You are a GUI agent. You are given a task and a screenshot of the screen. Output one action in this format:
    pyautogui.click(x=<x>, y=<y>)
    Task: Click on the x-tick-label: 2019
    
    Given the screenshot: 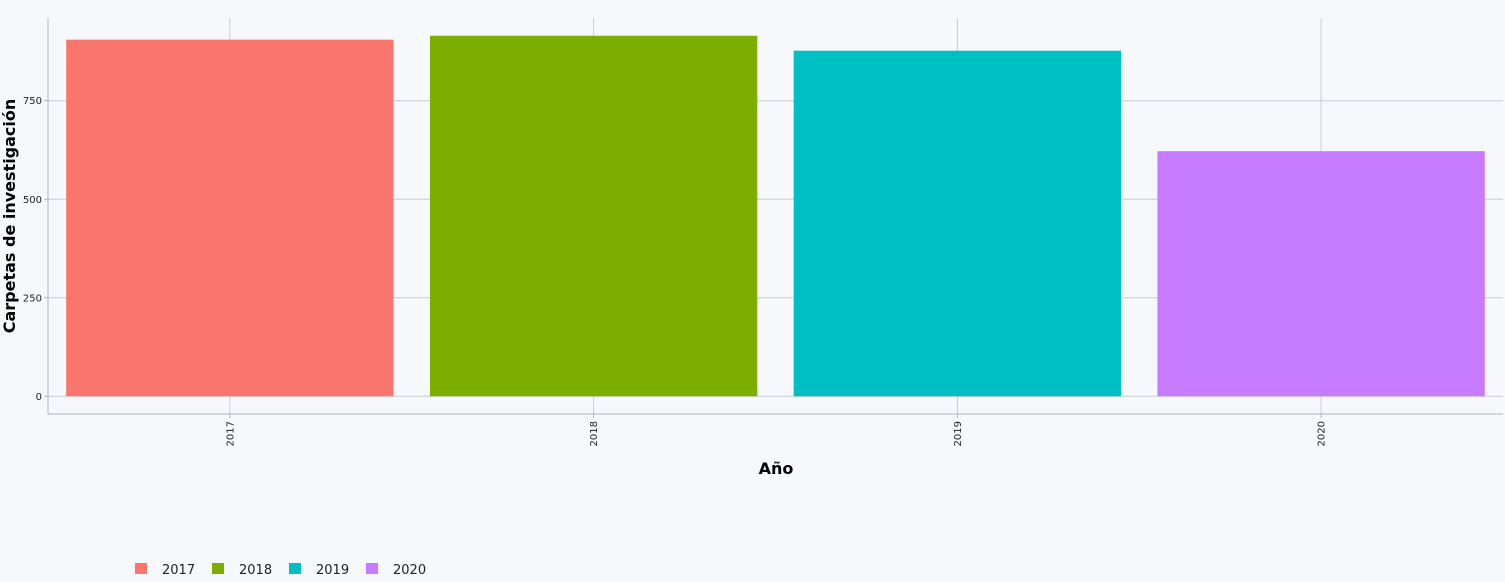 What is the action you would take?
    pyautogui.click(x=958, y=433)
    